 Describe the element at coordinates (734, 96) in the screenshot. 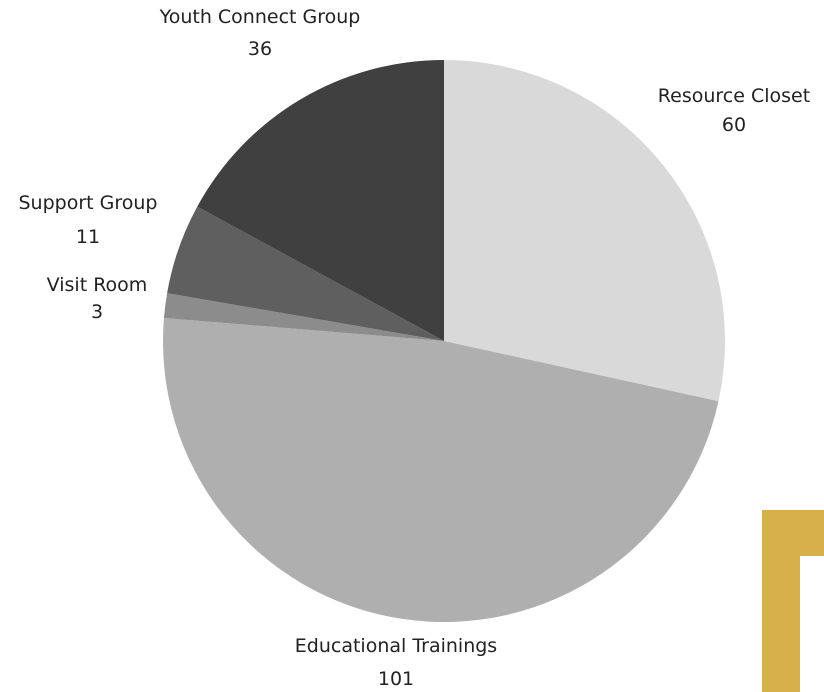

I see `slice-label: Resource Closet` at that location.